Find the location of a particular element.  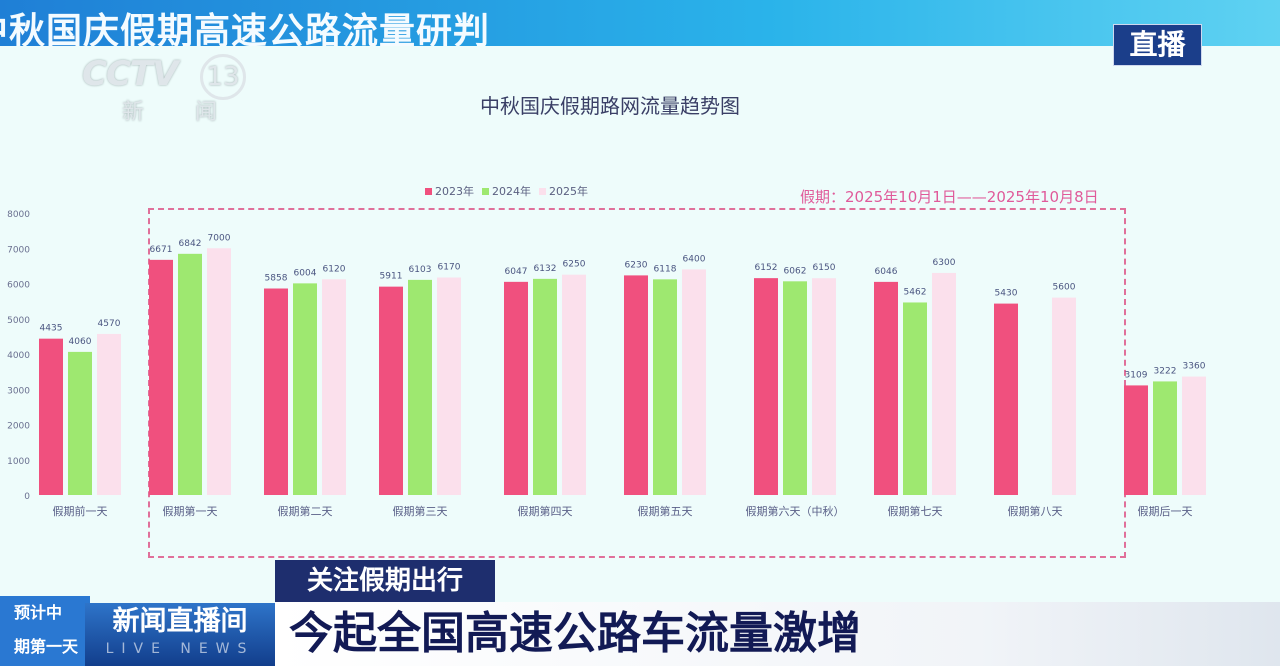

y-tick-label: 5000 is located at coordinates (18, 321).